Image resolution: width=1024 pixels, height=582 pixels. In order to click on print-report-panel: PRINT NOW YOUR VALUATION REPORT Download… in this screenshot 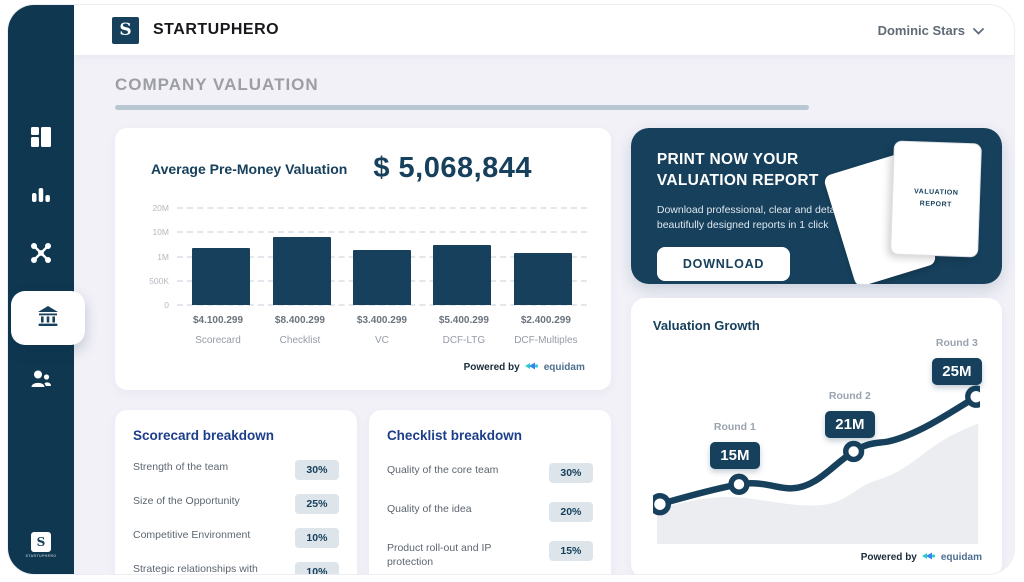, I will do `click(816, 206)`.